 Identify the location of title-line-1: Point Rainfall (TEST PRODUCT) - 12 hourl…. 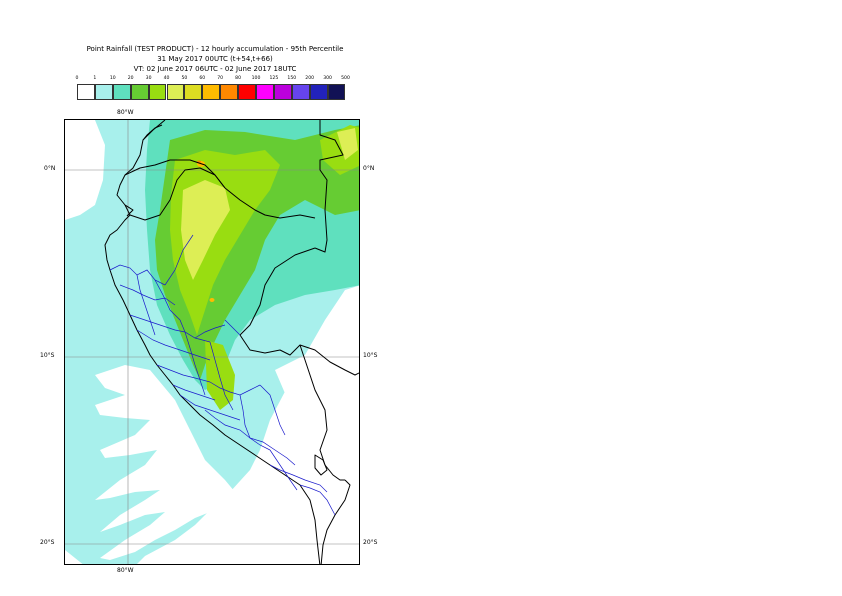
(215, 49).